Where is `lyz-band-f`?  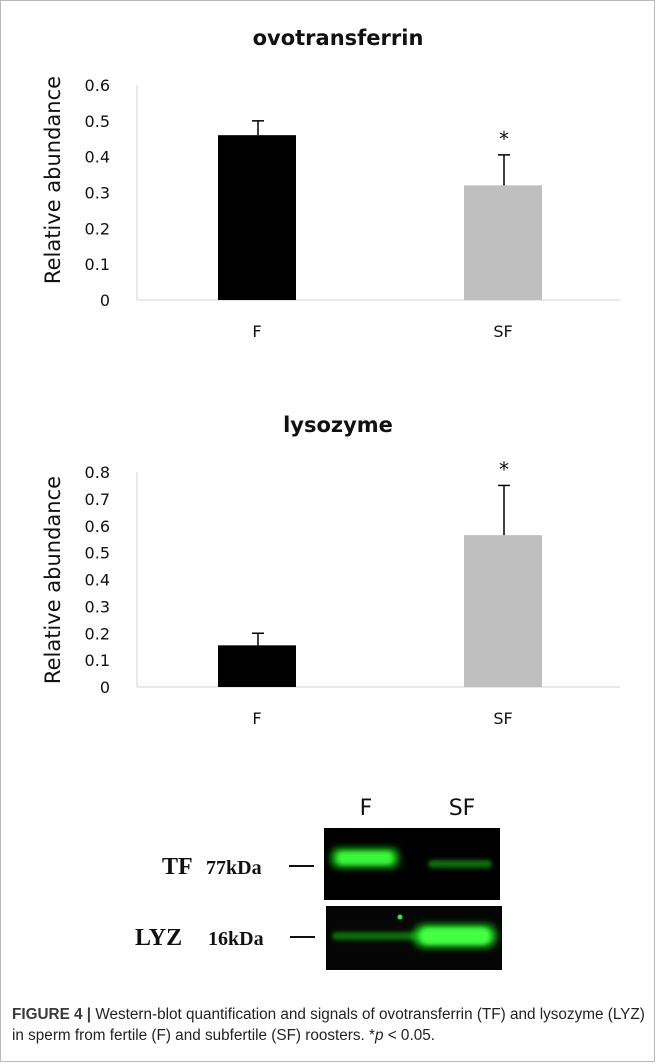 lyz-band-f is located at coordinates (377, 936).